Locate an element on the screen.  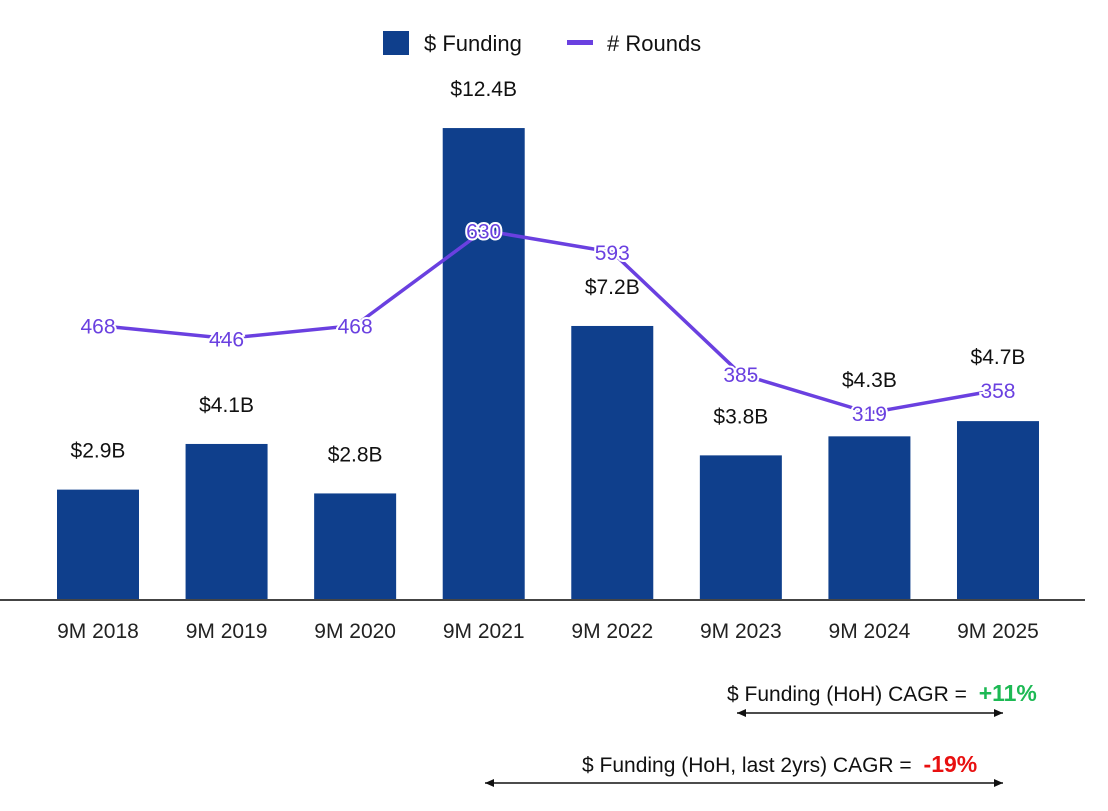
legend-label-funding: $ Funding is located at coordinates (473, 43).